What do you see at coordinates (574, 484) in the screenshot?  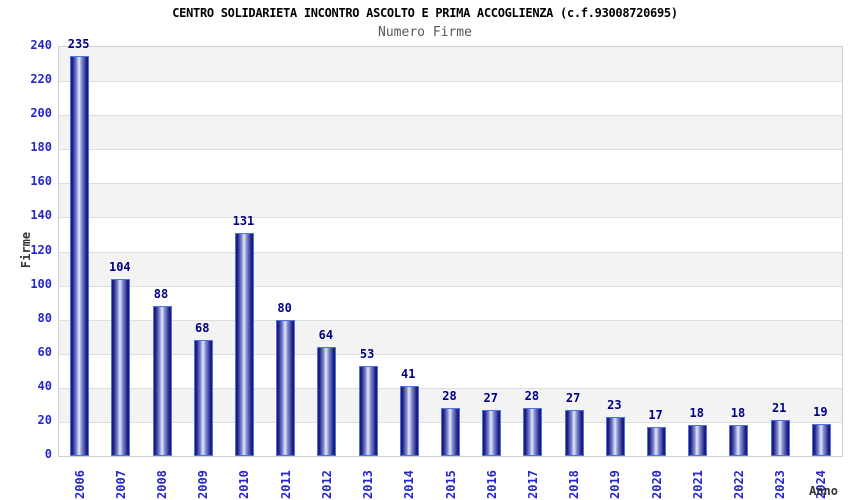 I see `x-tick-label: 2018` at bounding box center [574, 484].